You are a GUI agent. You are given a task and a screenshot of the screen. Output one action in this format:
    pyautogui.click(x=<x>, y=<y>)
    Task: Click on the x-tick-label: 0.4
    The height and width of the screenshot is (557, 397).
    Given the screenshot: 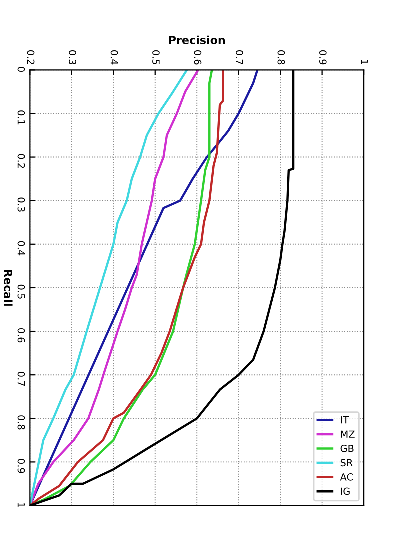 What is the action you would take?
    pyautogui.click(x=114, y=57)
    